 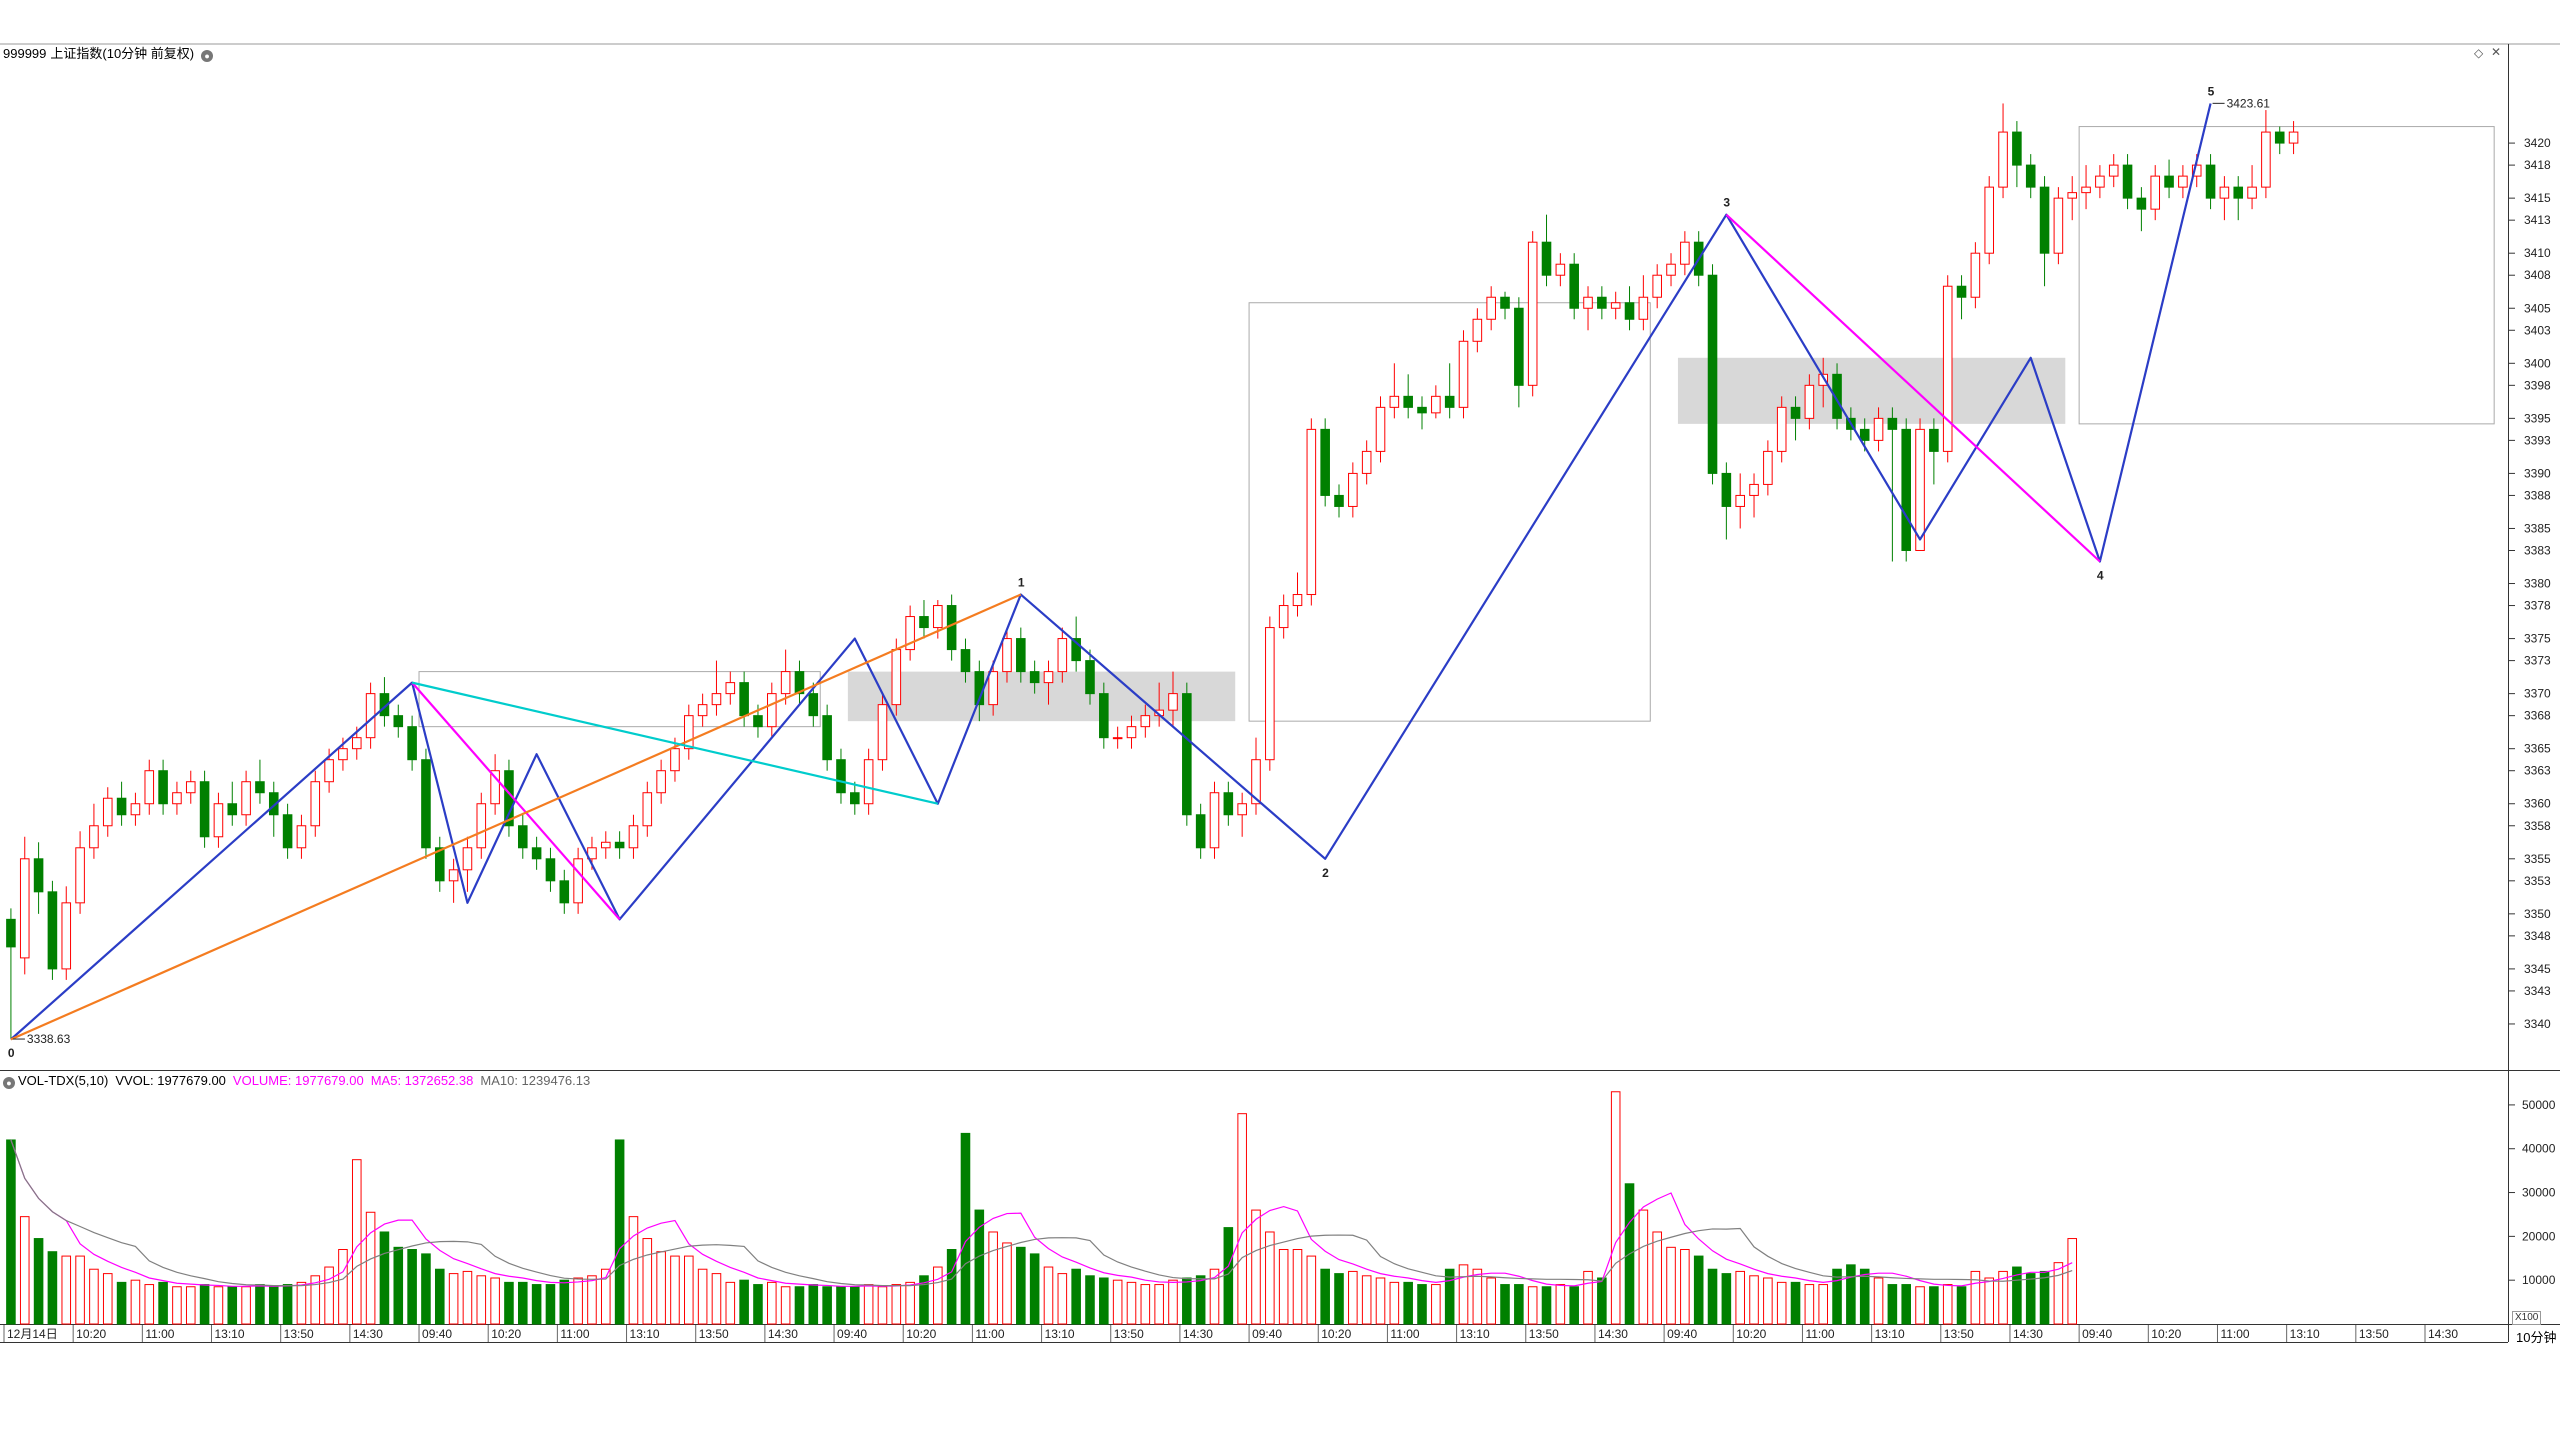 What do you see at coordinates (91, 1334) in the screenshot?
I see `time-tick-label: 10:20` at bounding box center [91, 1334].